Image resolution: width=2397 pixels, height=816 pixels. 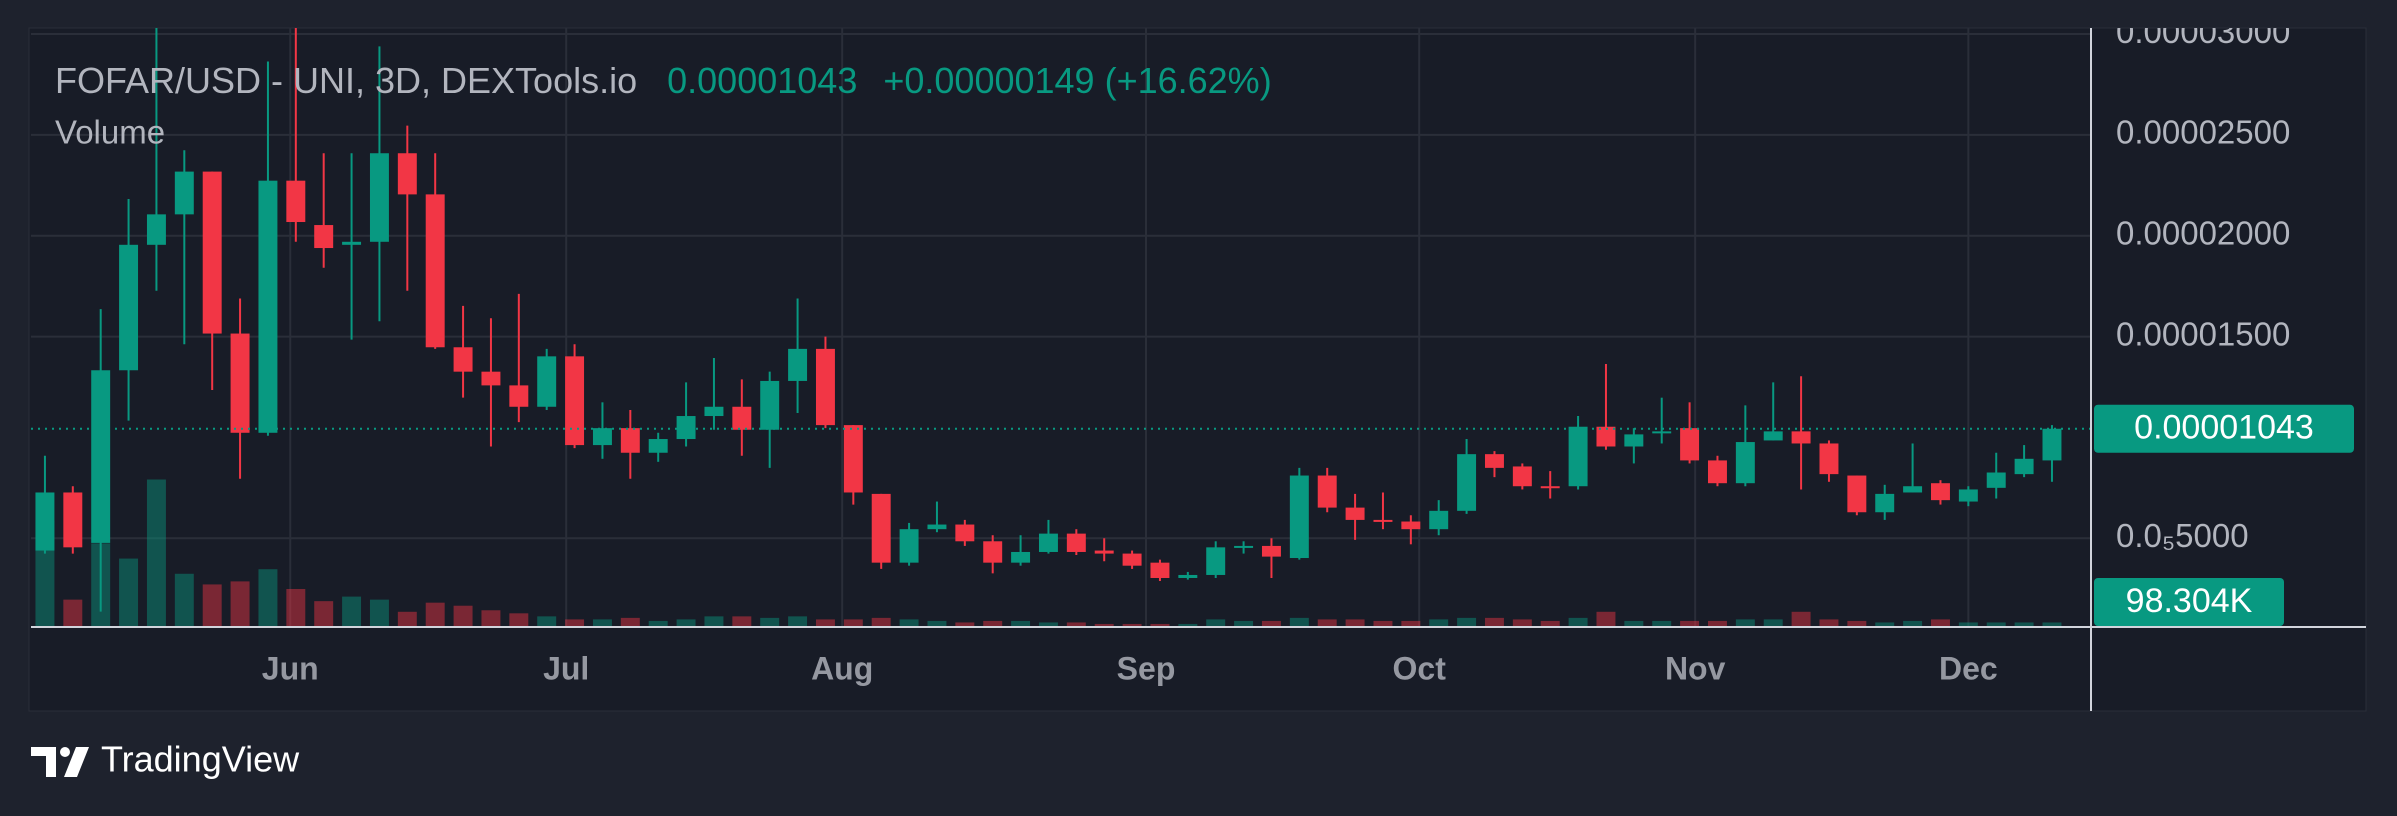 I want to click on price-tag, so click(x=2224, y=428).